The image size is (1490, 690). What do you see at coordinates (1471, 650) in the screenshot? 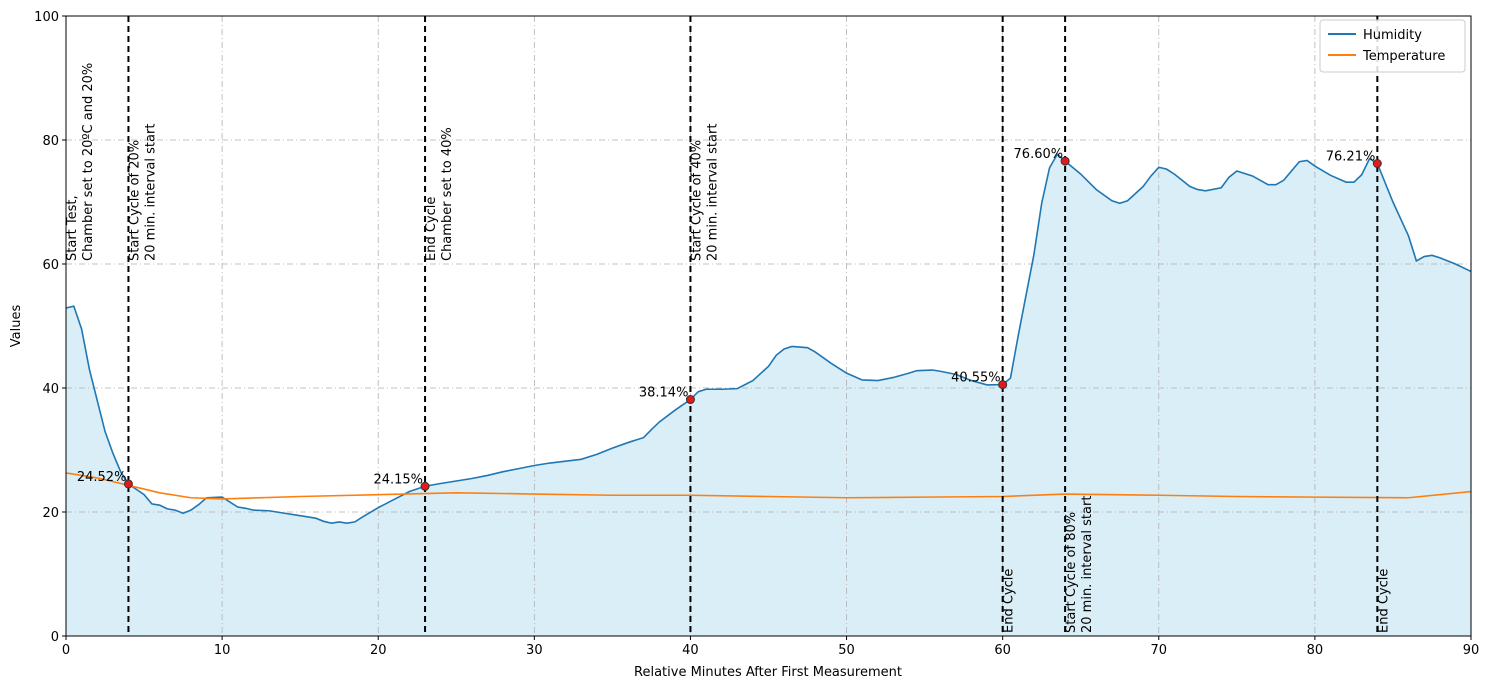
I see `x-tick-label: 90` at bounding box center [1471, 650].